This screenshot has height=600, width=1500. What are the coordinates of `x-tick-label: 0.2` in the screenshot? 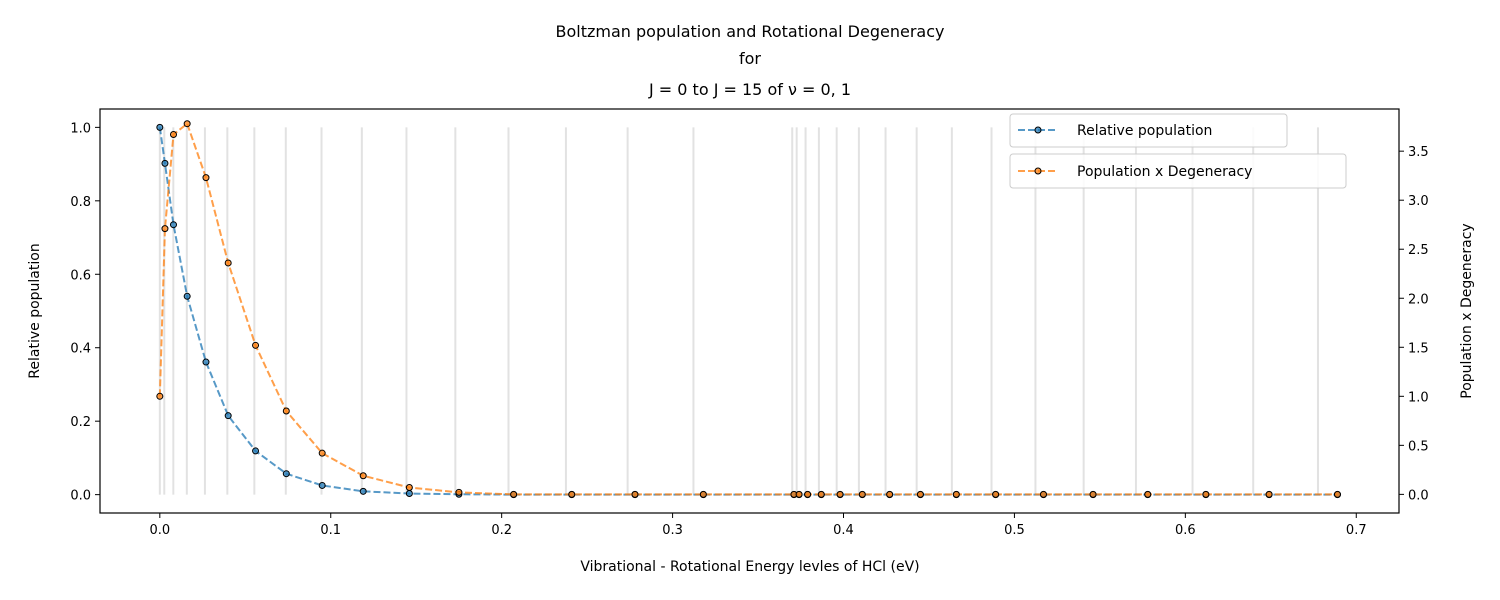 It's located at (501, 530).